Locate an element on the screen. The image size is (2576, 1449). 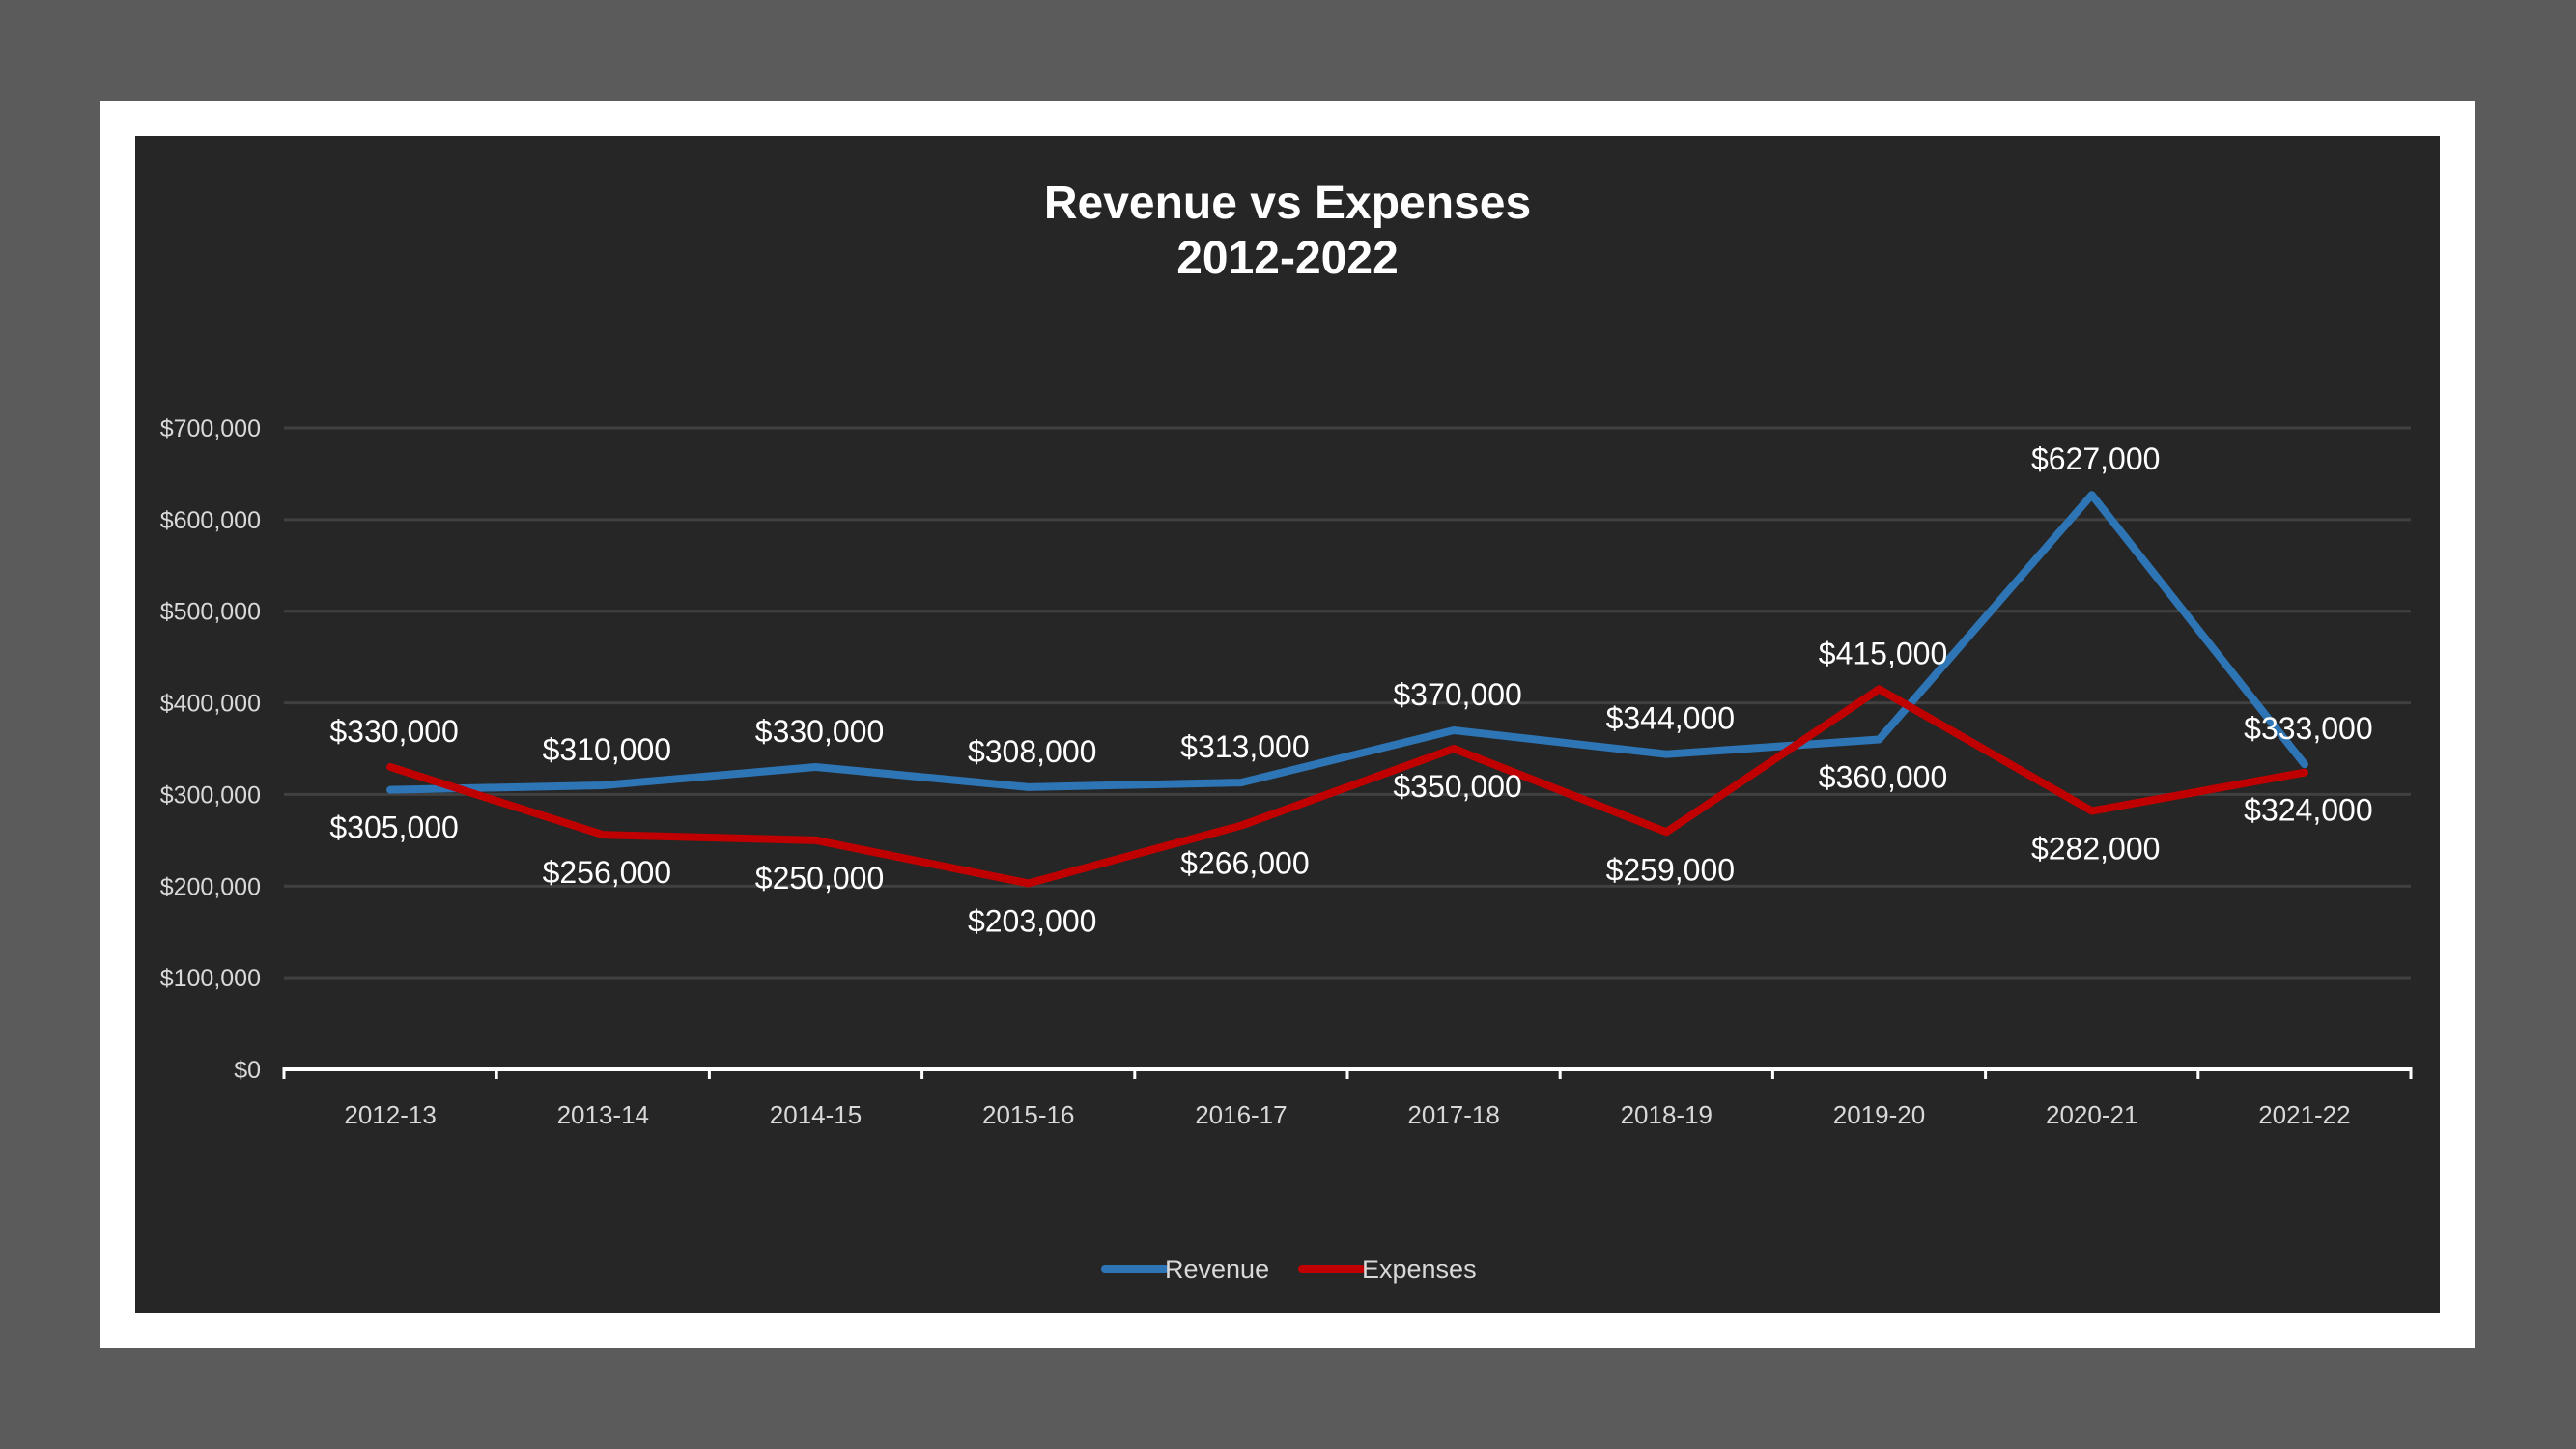
data-label-expenses: $350,000 is located at coordinates (1457, 786).